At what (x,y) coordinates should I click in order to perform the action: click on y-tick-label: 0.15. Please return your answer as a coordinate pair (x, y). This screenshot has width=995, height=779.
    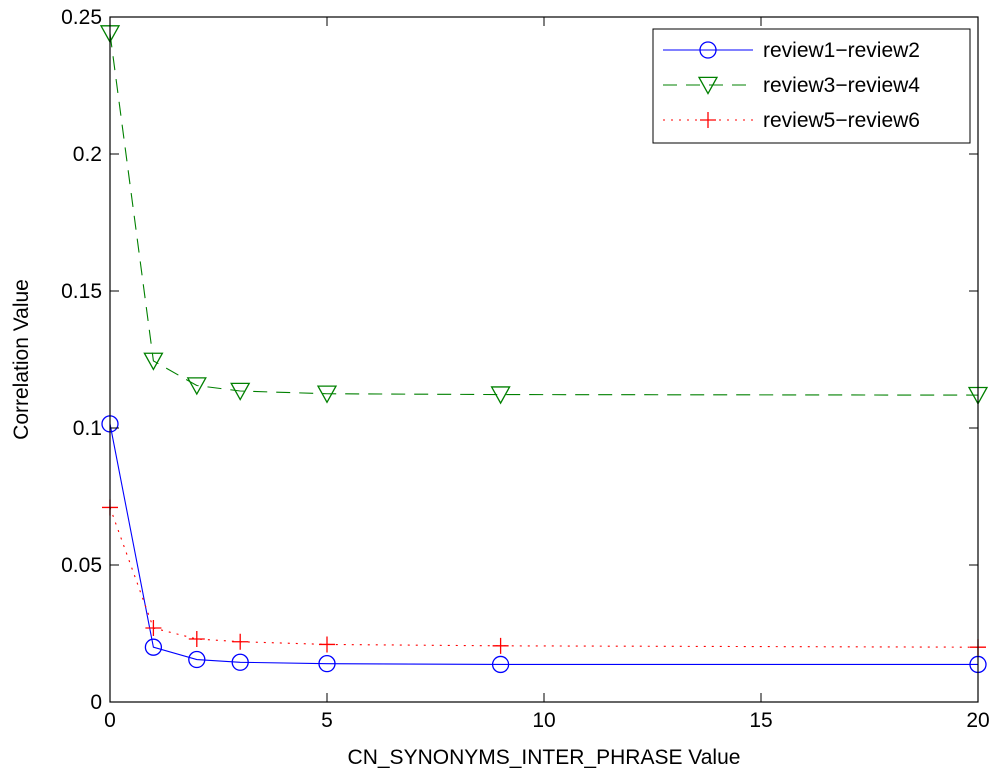
    Looking at the image, I should click on (81, 291).